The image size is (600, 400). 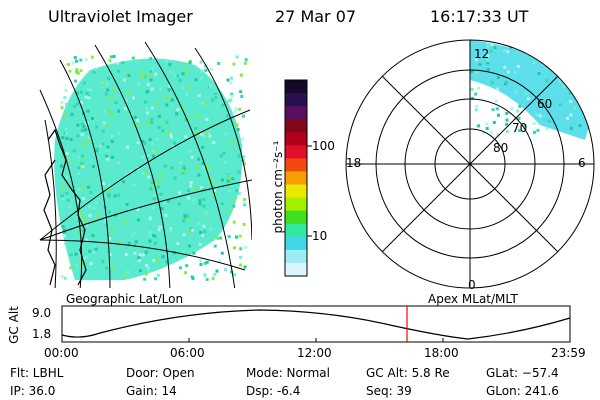 I want to click on status-seq: Seq: 39, so click(x=389, y=391).